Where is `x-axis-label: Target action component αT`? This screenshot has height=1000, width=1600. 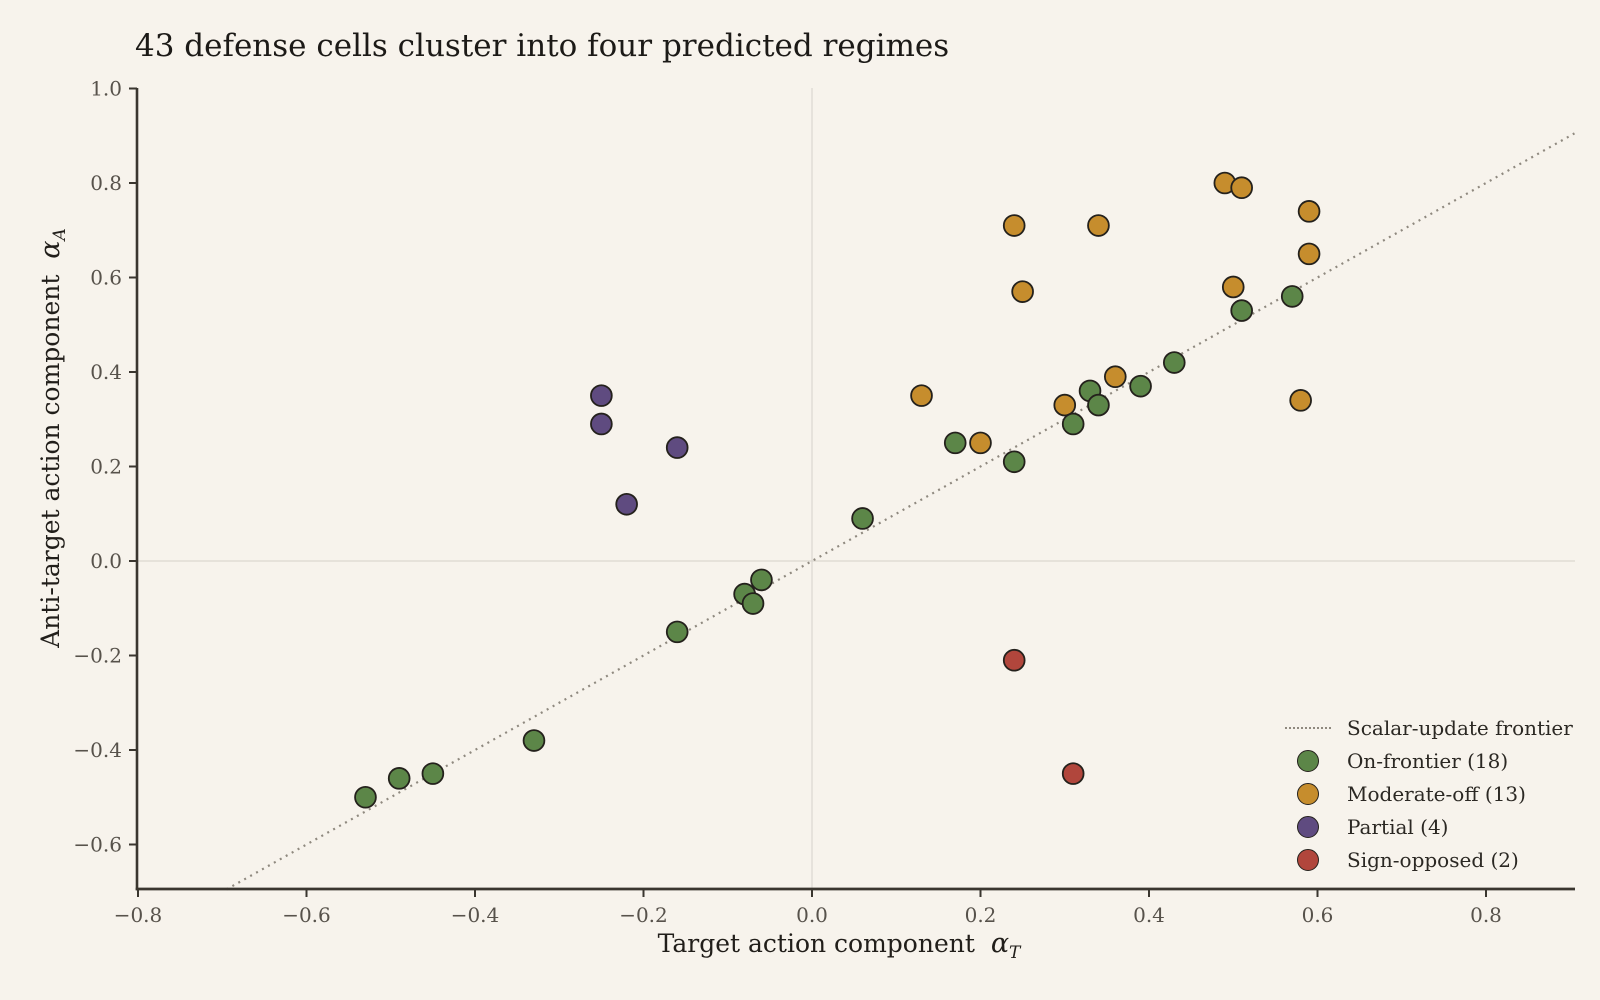
x-axis-label: Target action component αT is located at coordinates (839, 945).